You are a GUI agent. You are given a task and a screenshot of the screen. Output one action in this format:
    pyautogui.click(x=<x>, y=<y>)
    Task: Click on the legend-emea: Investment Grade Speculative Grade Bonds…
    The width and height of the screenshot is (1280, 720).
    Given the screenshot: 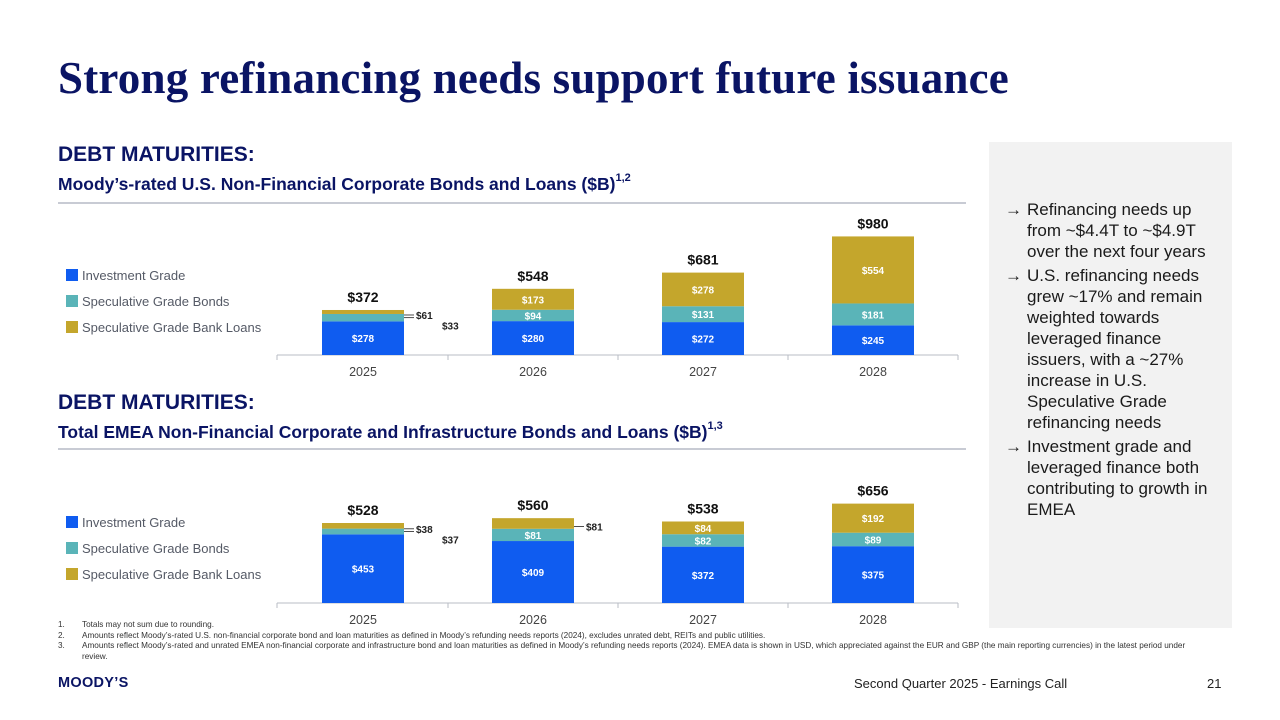 What is the action you would take?
    pyautogui.click(x=163, y=548)
    